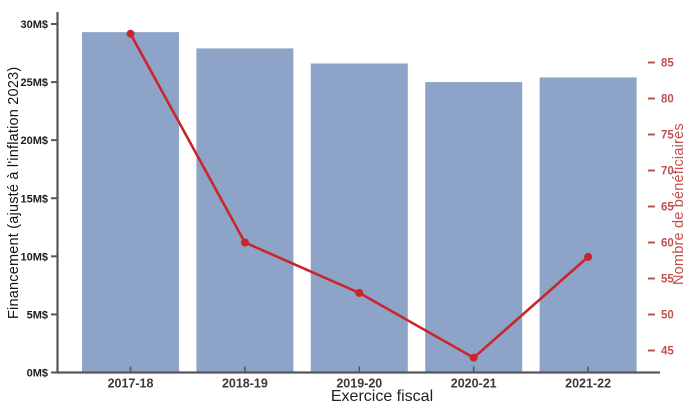 The height and width of the screenshot is (412, 700). What do you see at coordinates (667, 280) in the screenshot?
I see `right-tick-label: 55` at bounding box center [667, 280].